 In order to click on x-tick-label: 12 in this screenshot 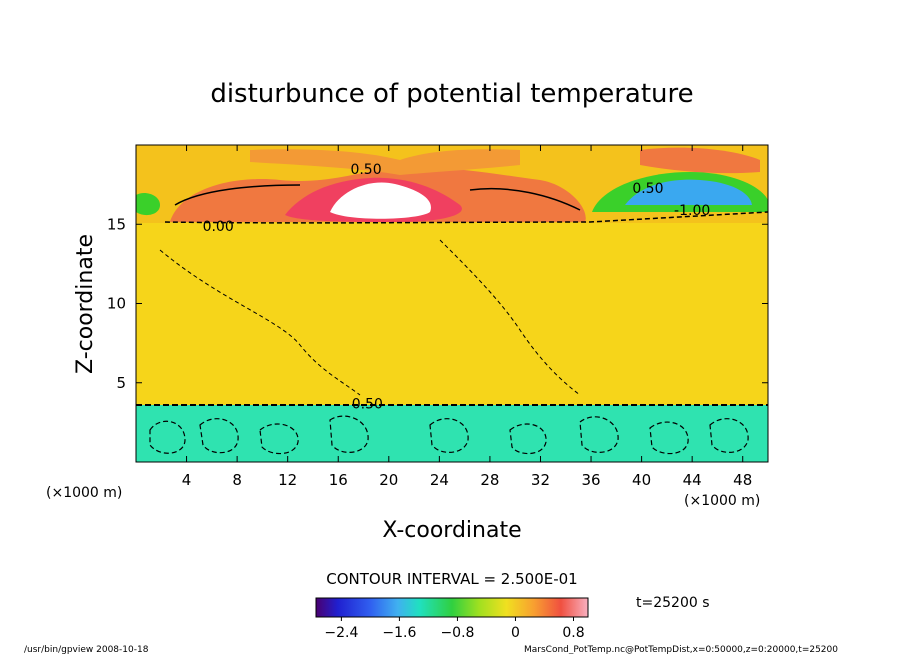, I will do `click(287, 480)`.